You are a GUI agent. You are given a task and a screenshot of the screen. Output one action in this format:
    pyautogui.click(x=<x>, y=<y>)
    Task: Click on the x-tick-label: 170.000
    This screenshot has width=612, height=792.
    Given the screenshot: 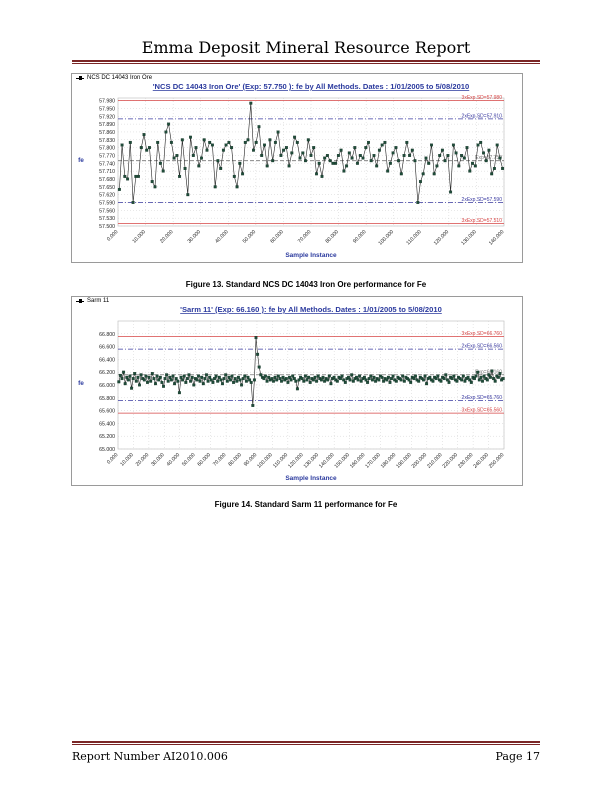 What is the action you would take?
    pyautogui.click(x=373, y=461)
    